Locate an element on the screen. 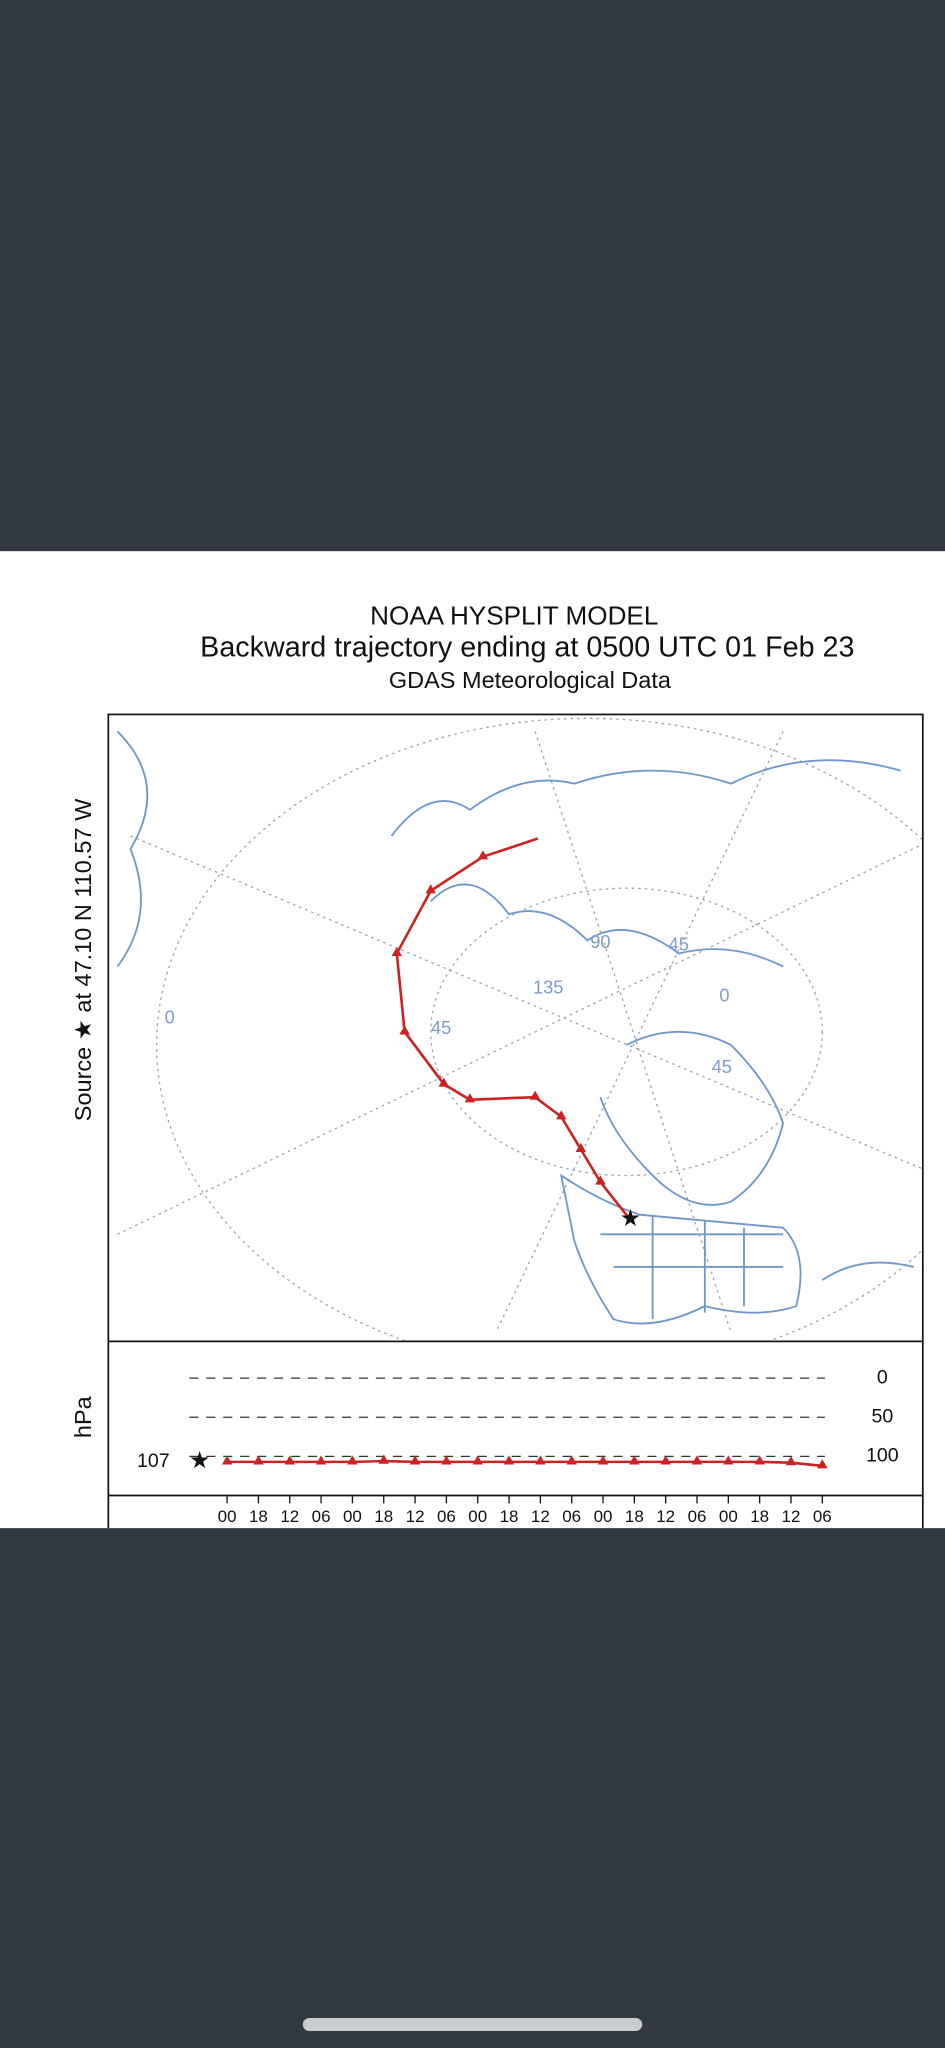 This screenshot has width=945, height=2048. y-tick-label: 50 is located at coordinates (882, 1416).